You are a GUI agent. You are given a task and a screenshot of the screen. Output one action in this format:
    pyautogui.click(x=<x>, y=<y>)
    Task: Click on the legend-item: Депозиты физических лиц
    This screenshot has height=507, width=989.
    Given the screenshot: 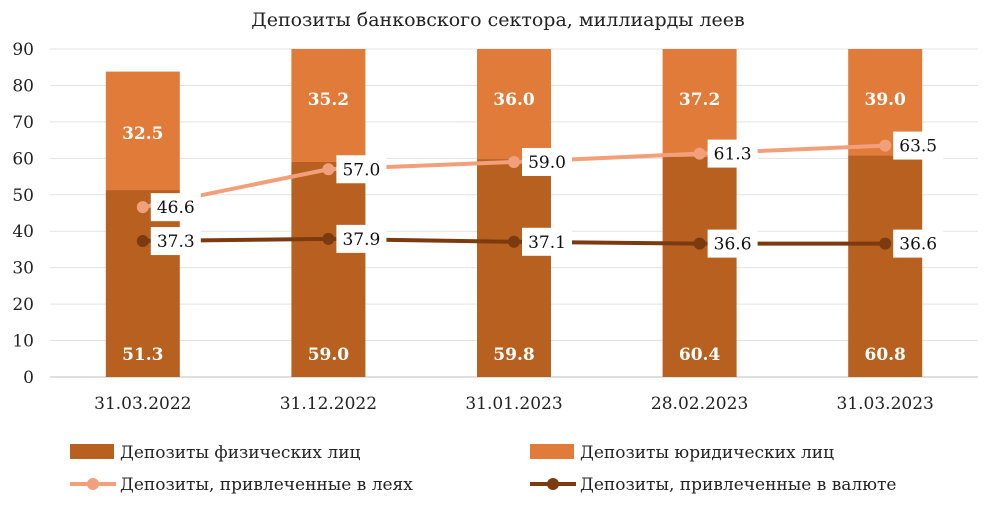 What is the action you would take?
    pyautogui.click(x=215, y=453)
    